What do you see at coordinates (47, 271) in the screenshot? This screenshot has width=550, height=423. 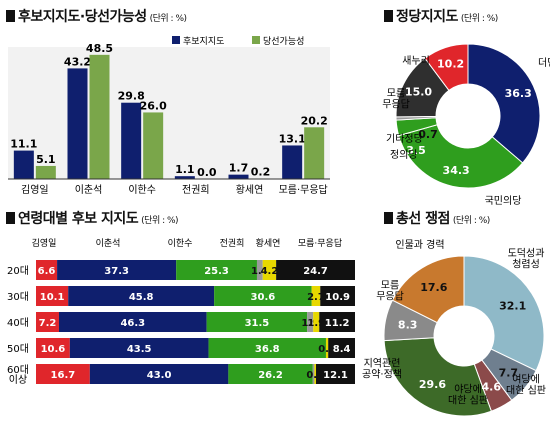 I see `segment-value-label: 6.6` at bounding box center [47, 271].